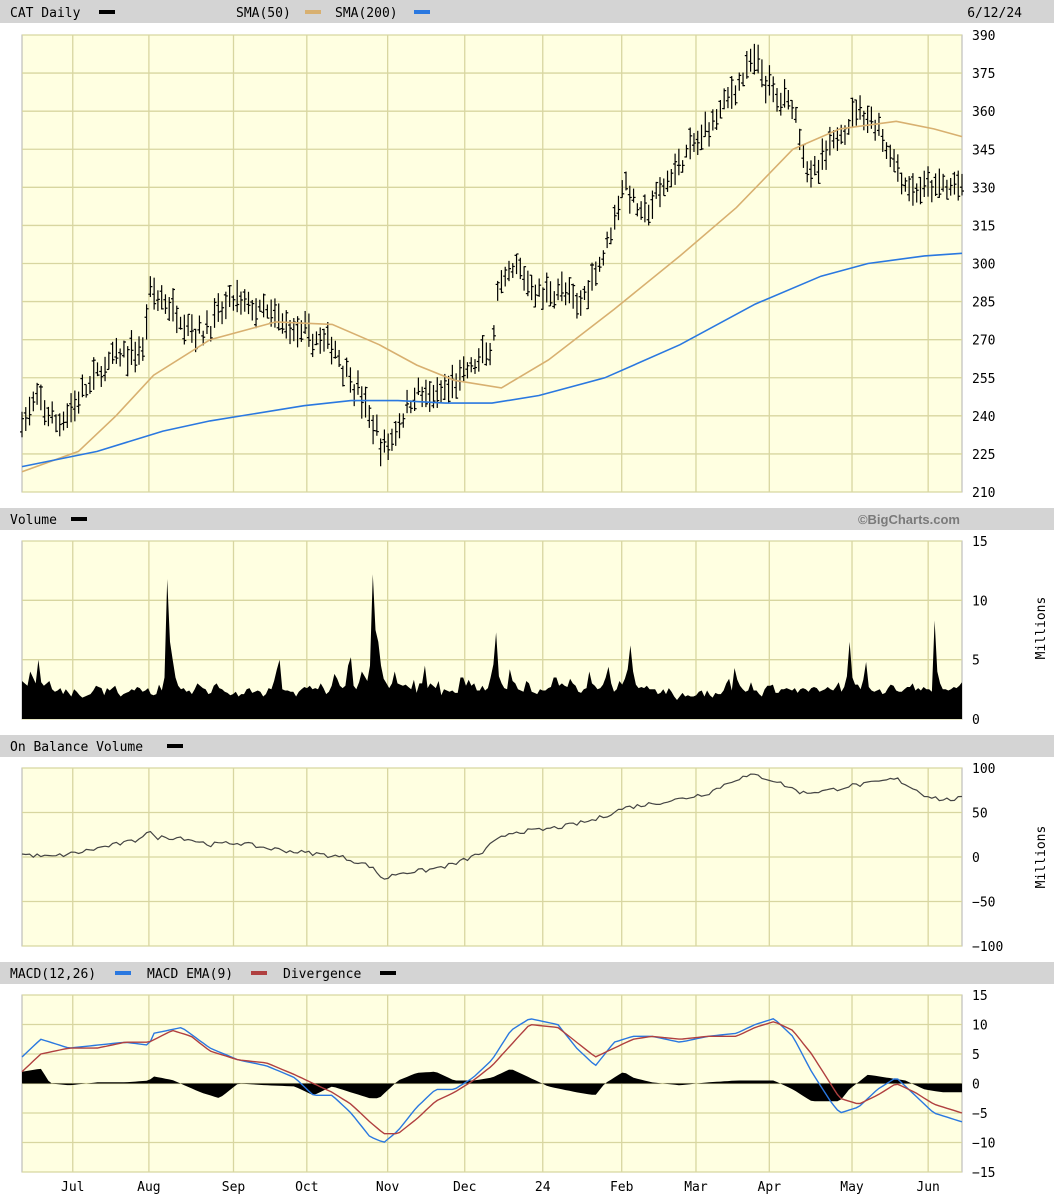 The width and height of the screenshot is (1054, 1200). I want to click on header-bar-macd, so click(527, 973).